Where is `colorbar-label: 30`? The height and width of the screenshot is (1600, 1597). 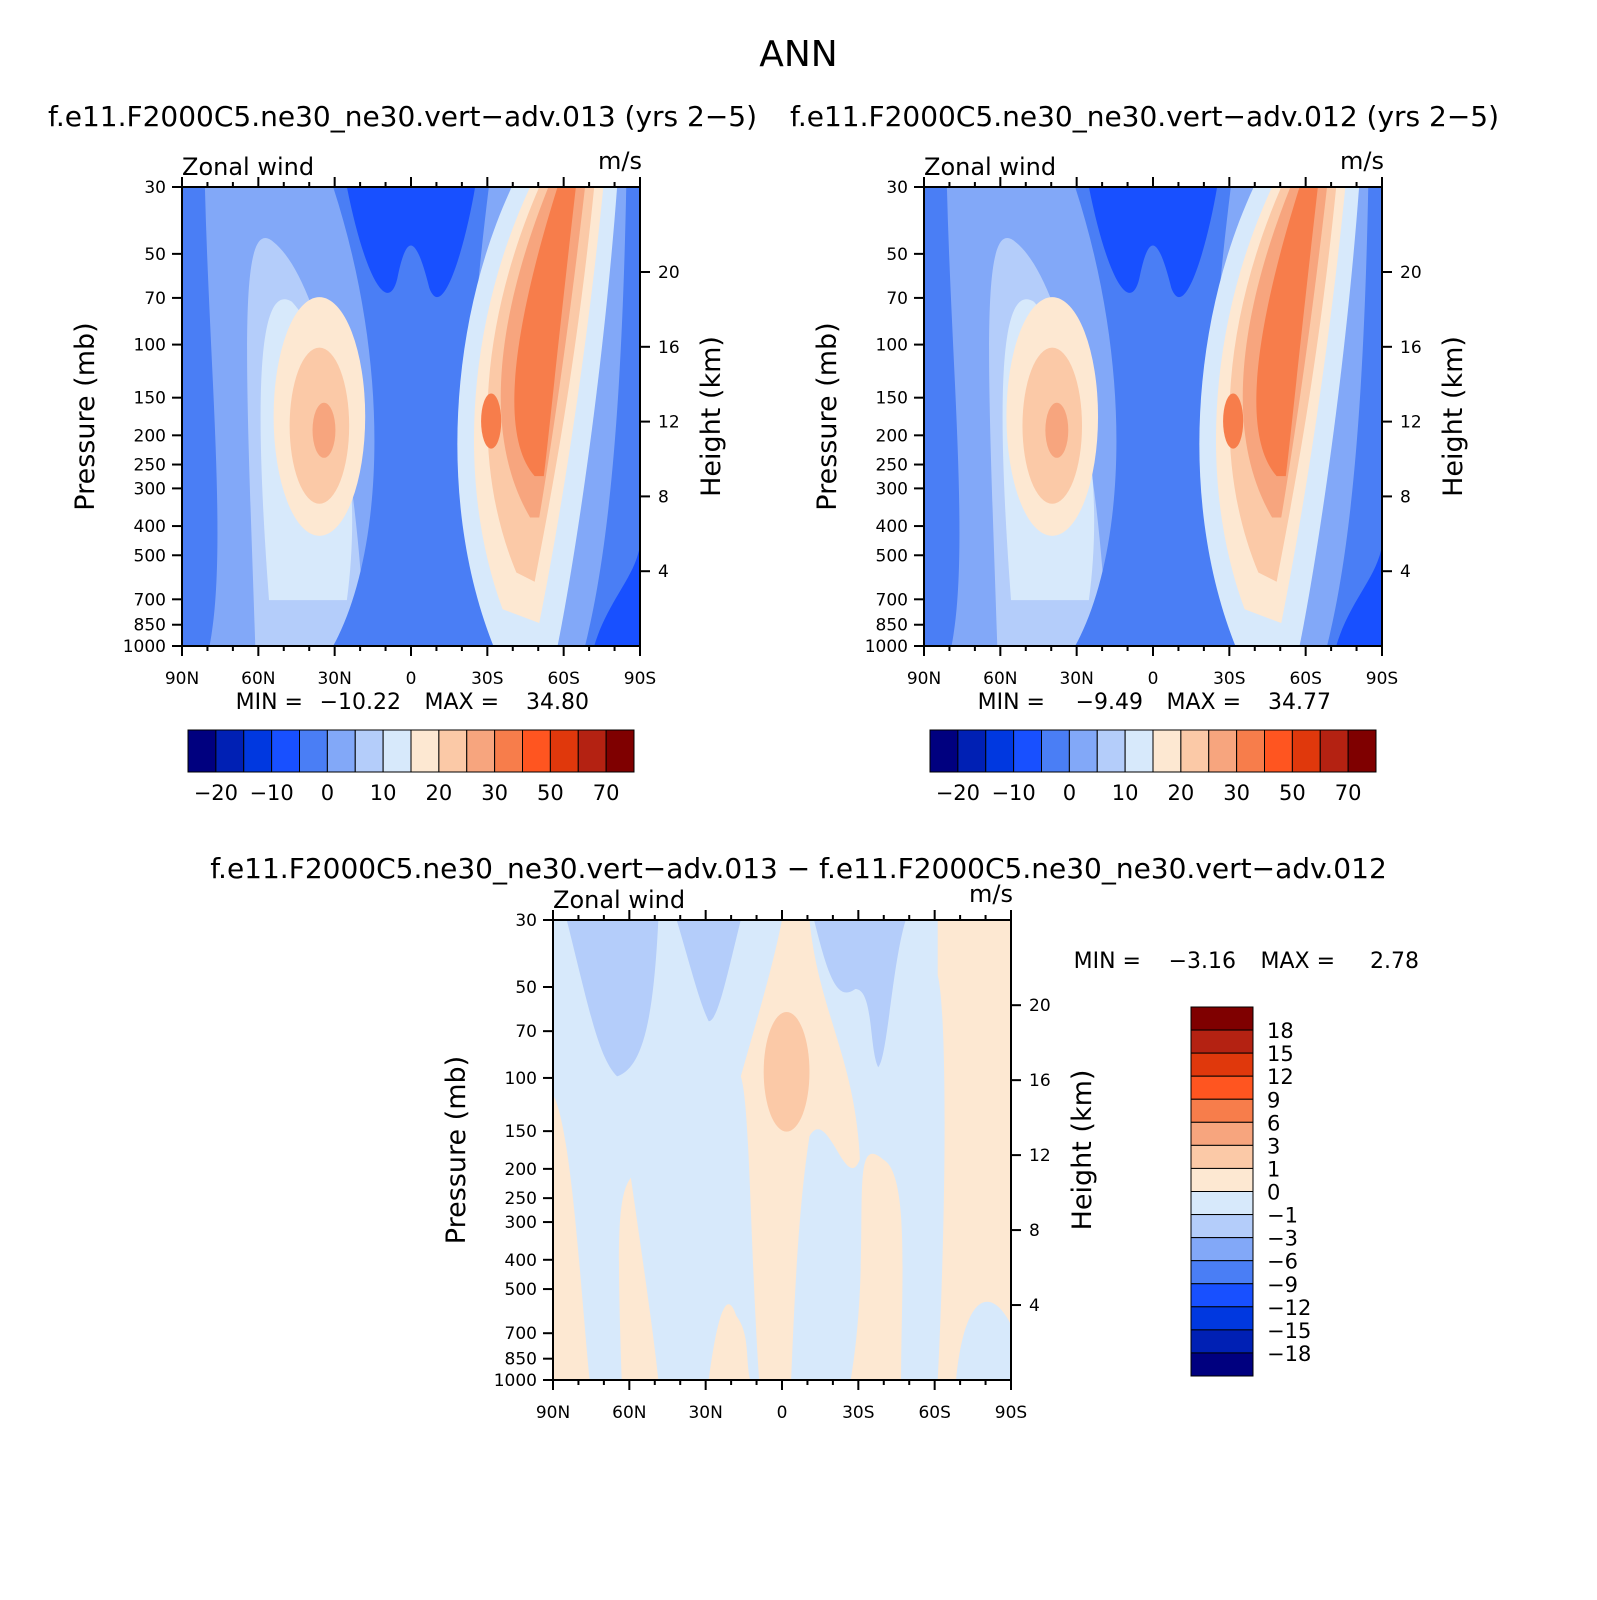
colorbar-label: 30 is located at coordinates (494, 793).